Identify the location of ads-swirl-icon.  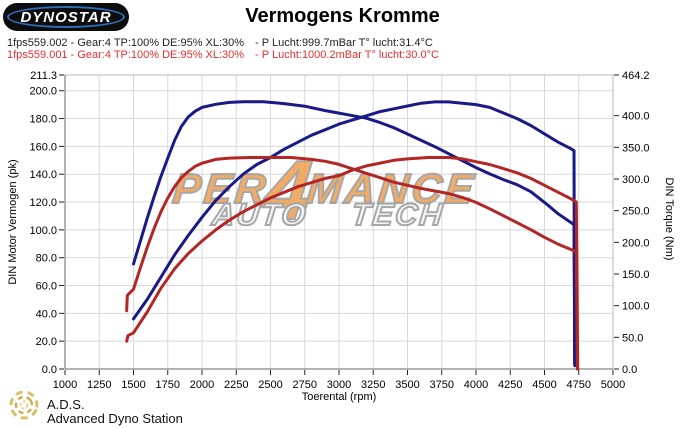
(24, 405).